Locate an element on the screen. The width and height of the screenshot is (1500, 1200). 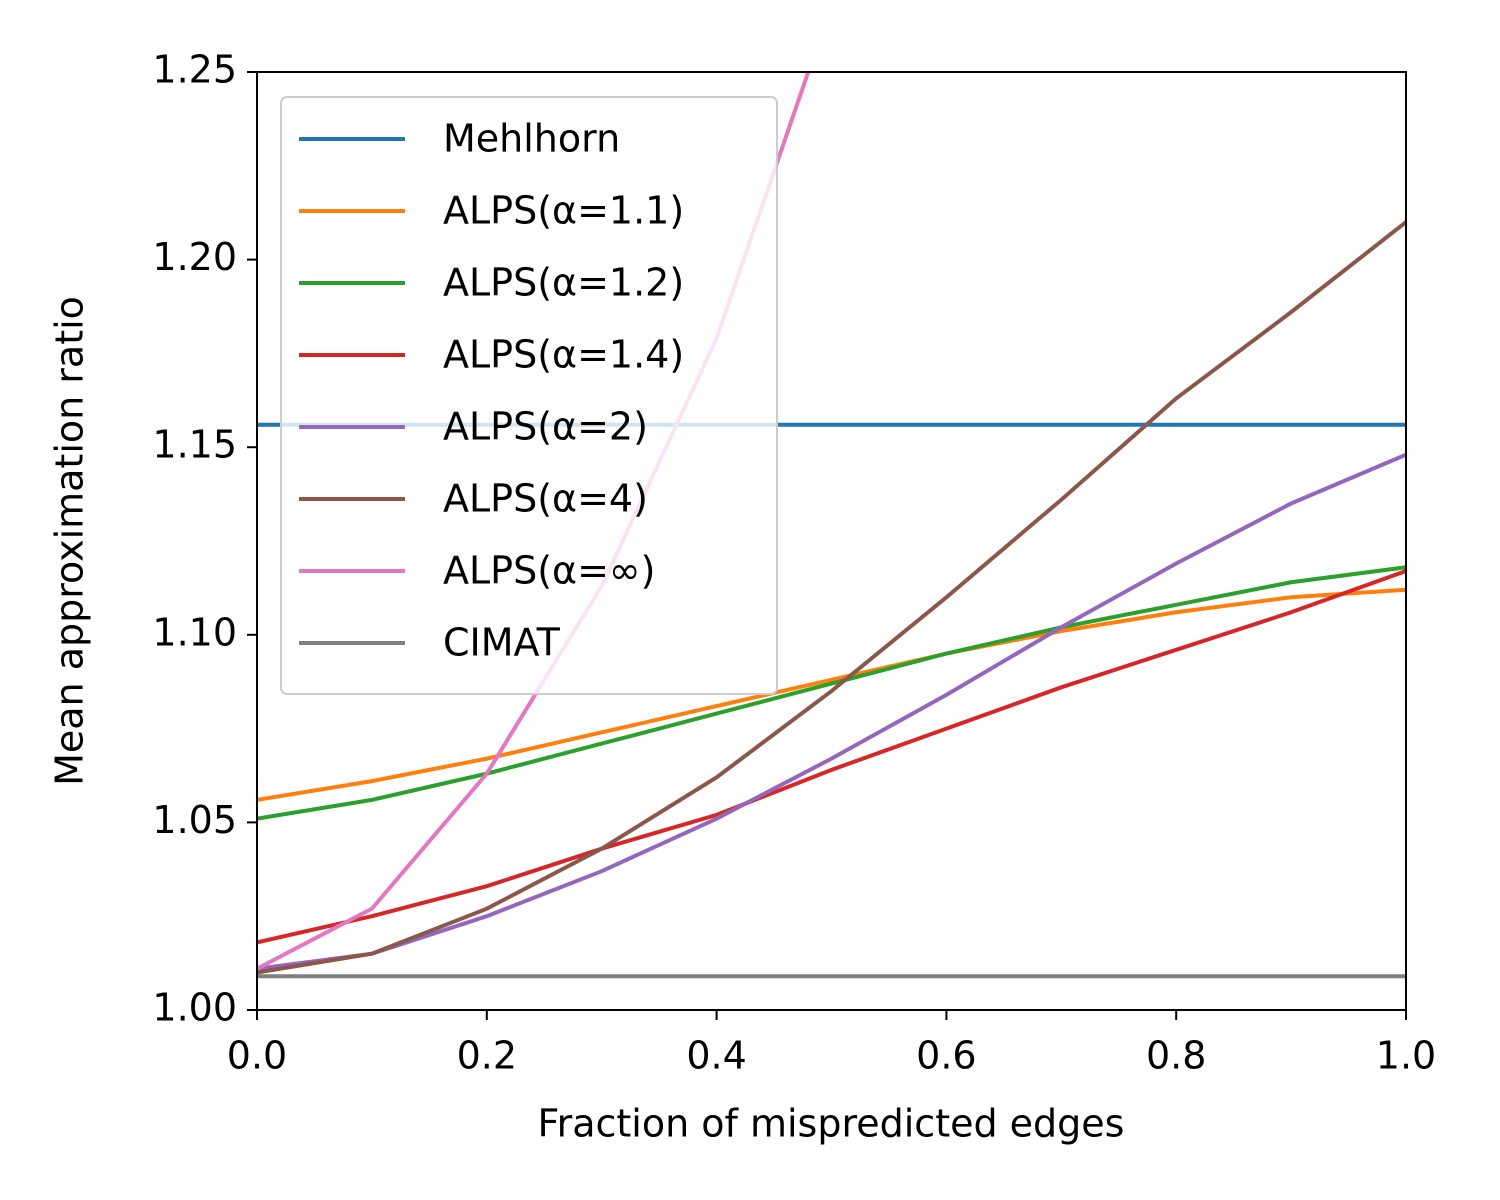
y-tick-label: 1.20 is located at coordinates (194, 257).